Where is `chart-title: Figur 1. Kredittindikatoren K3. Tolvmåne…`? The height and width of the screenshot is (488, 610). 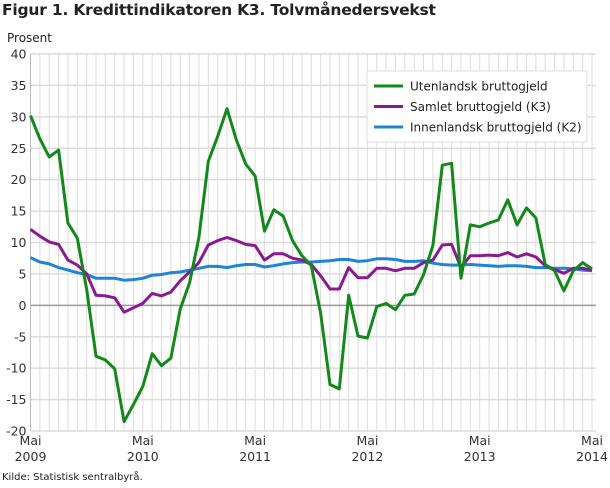 chart-title: Figur 1. Kredittindikatoren K3. Tolvmåne… is located at coordinates (219, 10).